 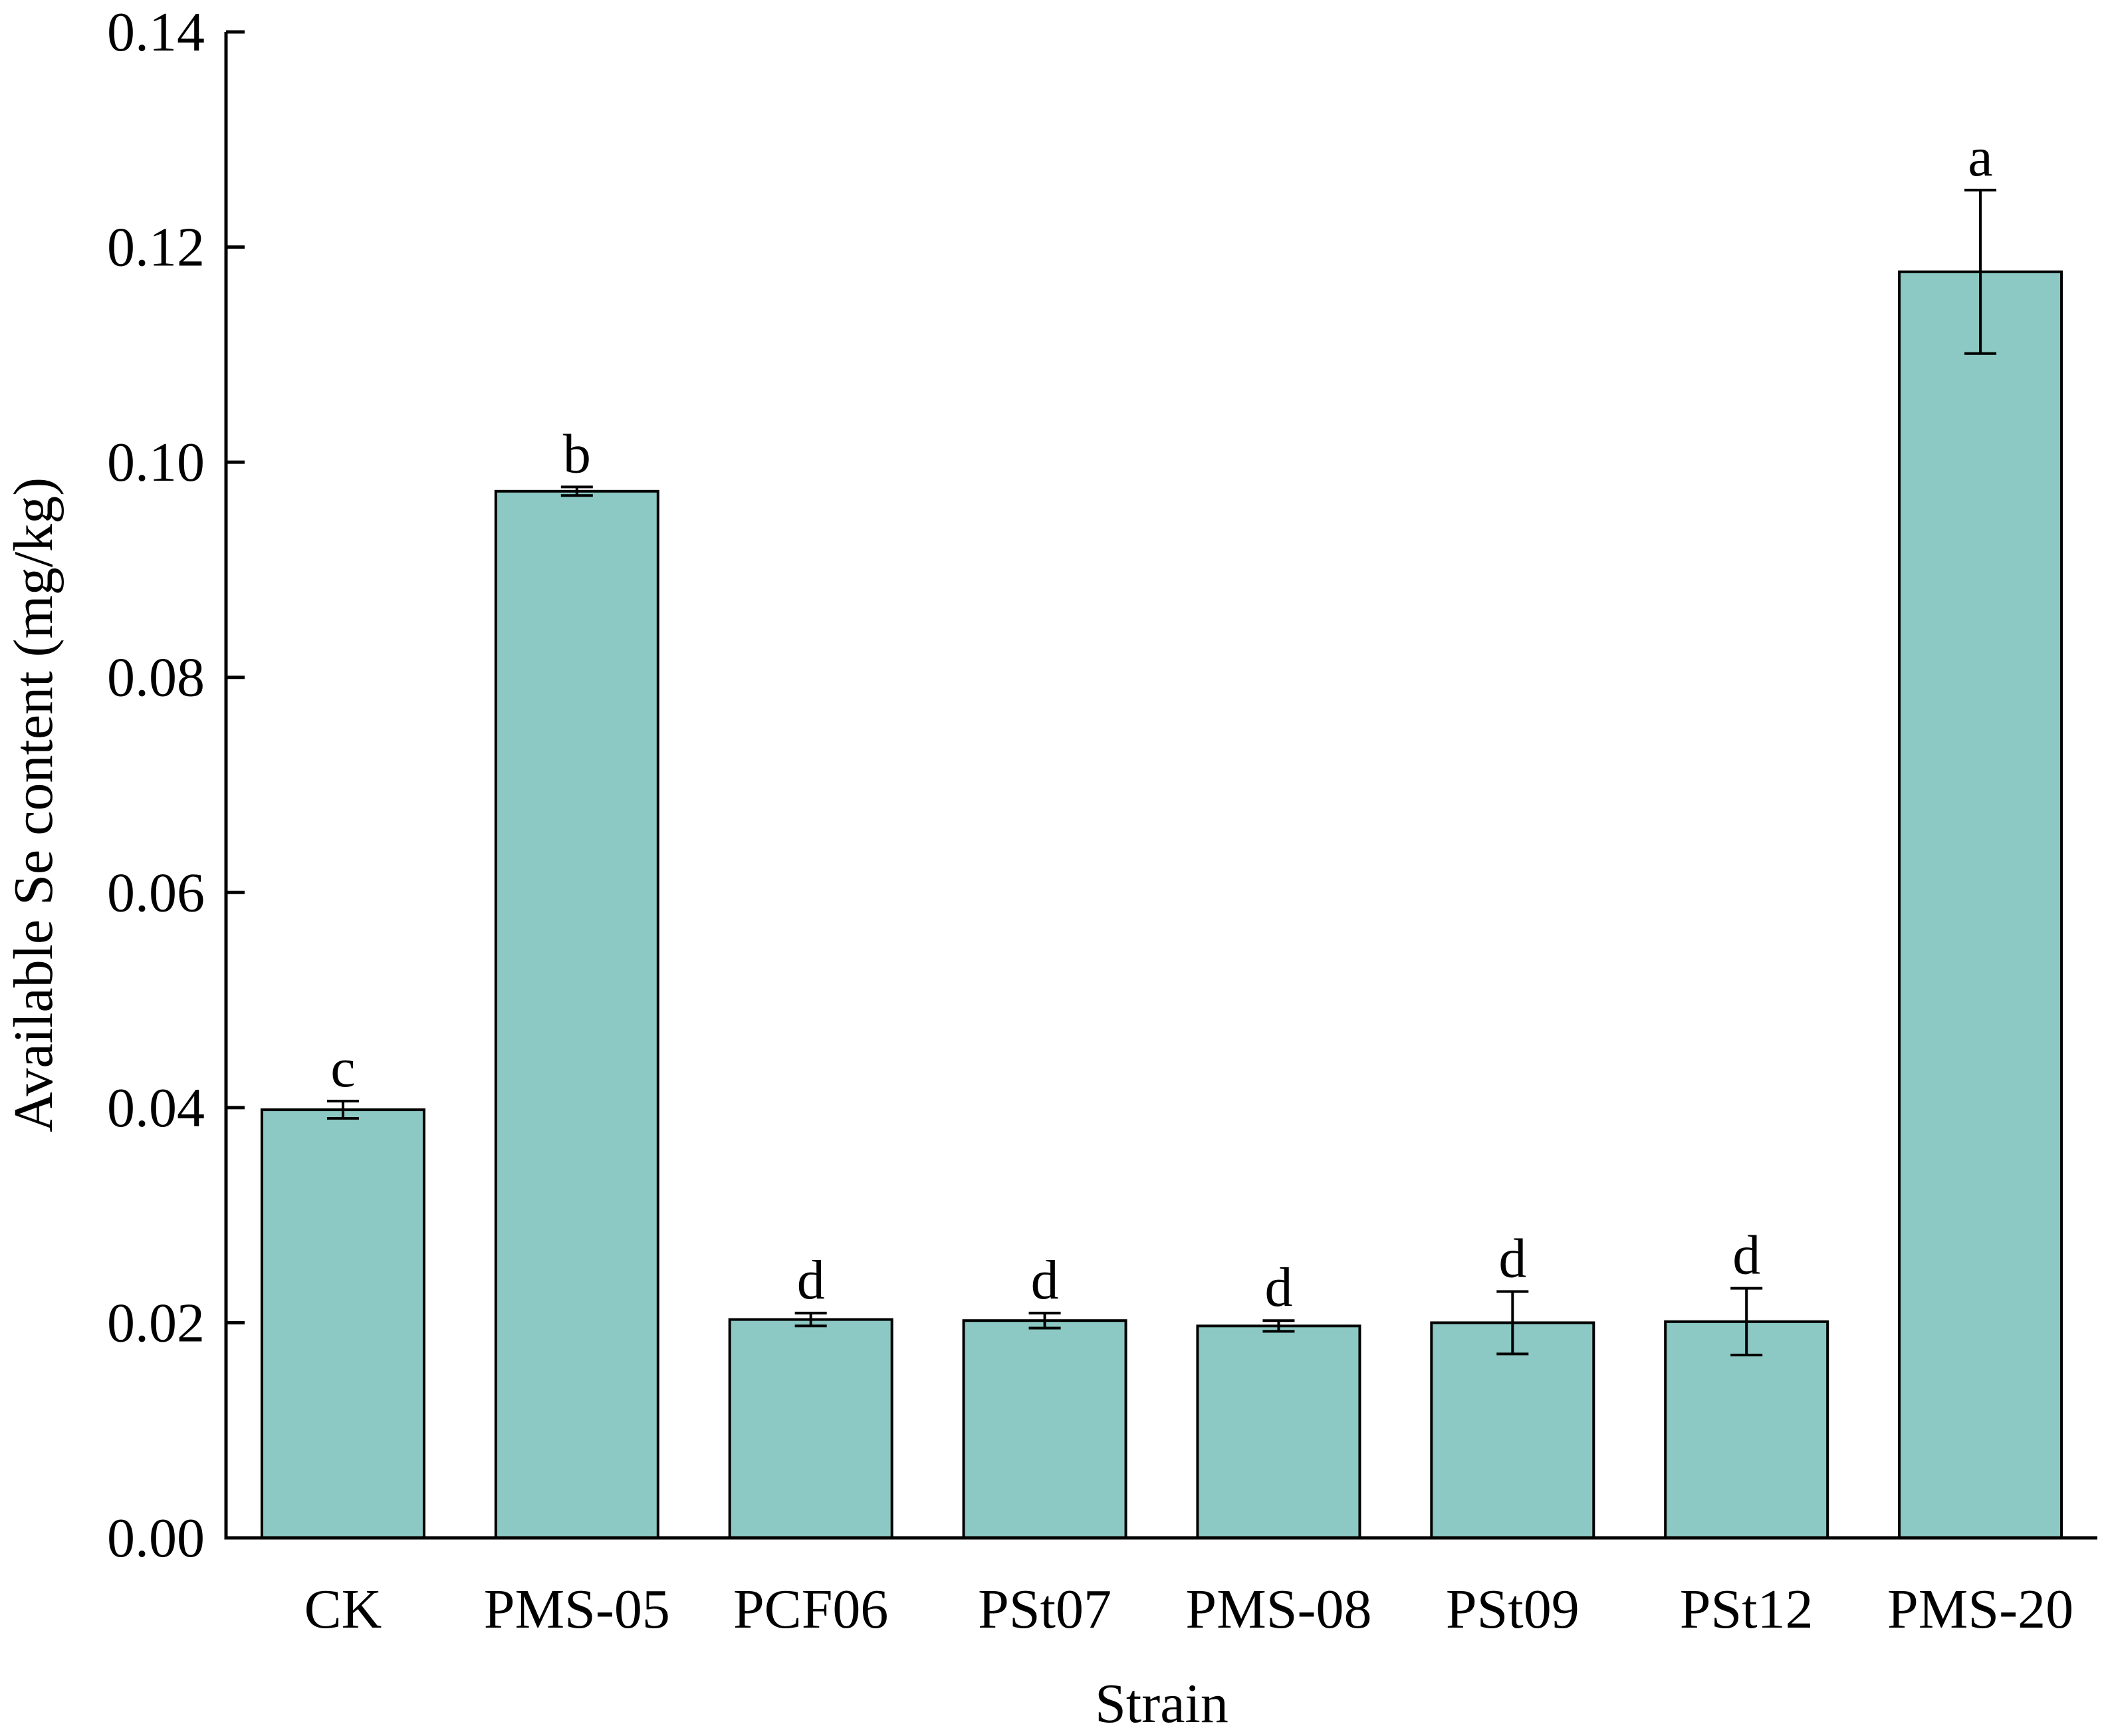 I want to click on y-tick-label: 0.10, so click(x=156, y=463).